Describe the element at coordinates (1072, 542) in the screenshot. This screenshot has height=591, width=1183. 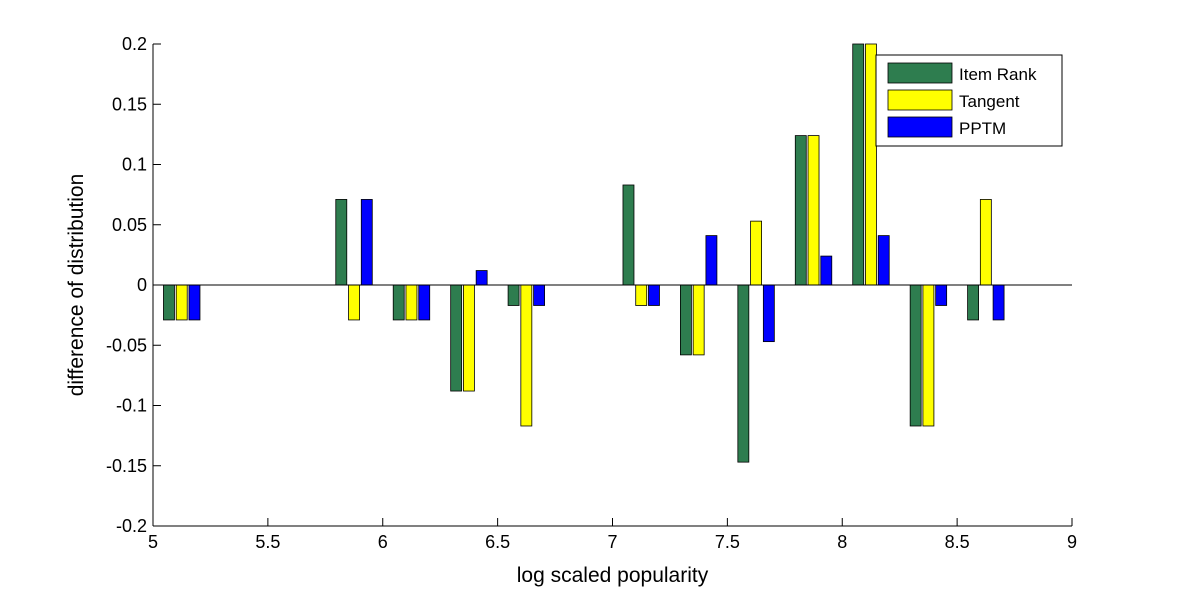
I see `x-tick-label: 9` at that location.